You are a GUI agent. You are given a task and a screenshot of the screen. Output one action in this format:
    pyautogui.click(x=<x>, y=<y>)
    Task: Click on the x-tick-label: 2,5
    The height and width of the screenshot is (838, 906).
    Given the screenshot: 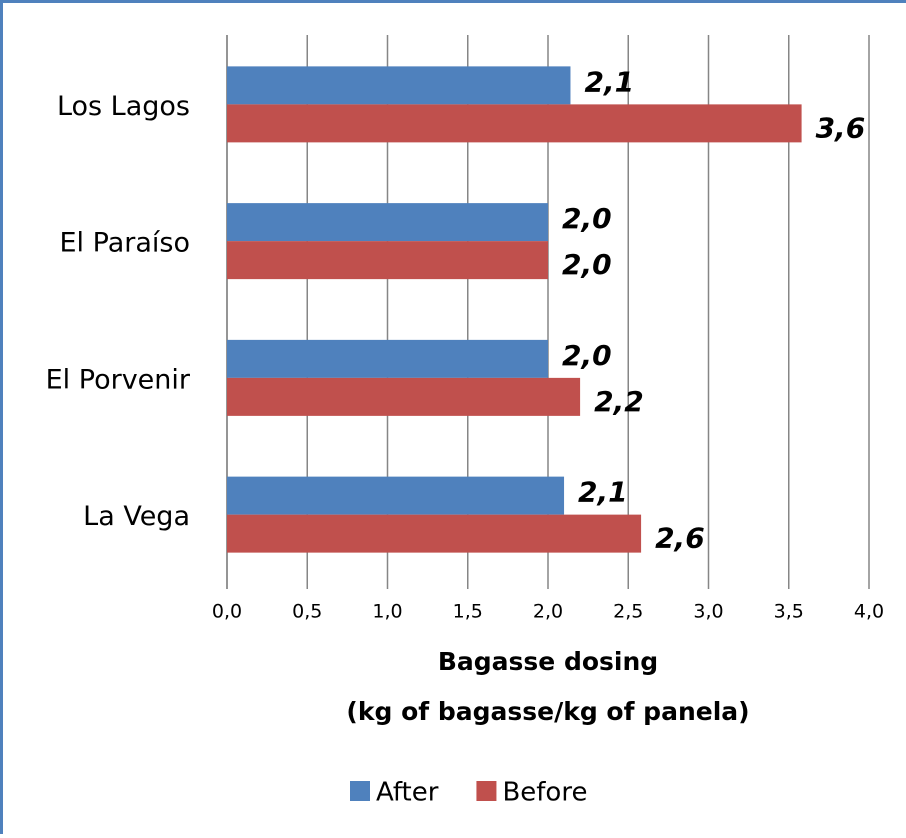 What is the action you would take?
    pyautogui.click(x=628, y=612)
    